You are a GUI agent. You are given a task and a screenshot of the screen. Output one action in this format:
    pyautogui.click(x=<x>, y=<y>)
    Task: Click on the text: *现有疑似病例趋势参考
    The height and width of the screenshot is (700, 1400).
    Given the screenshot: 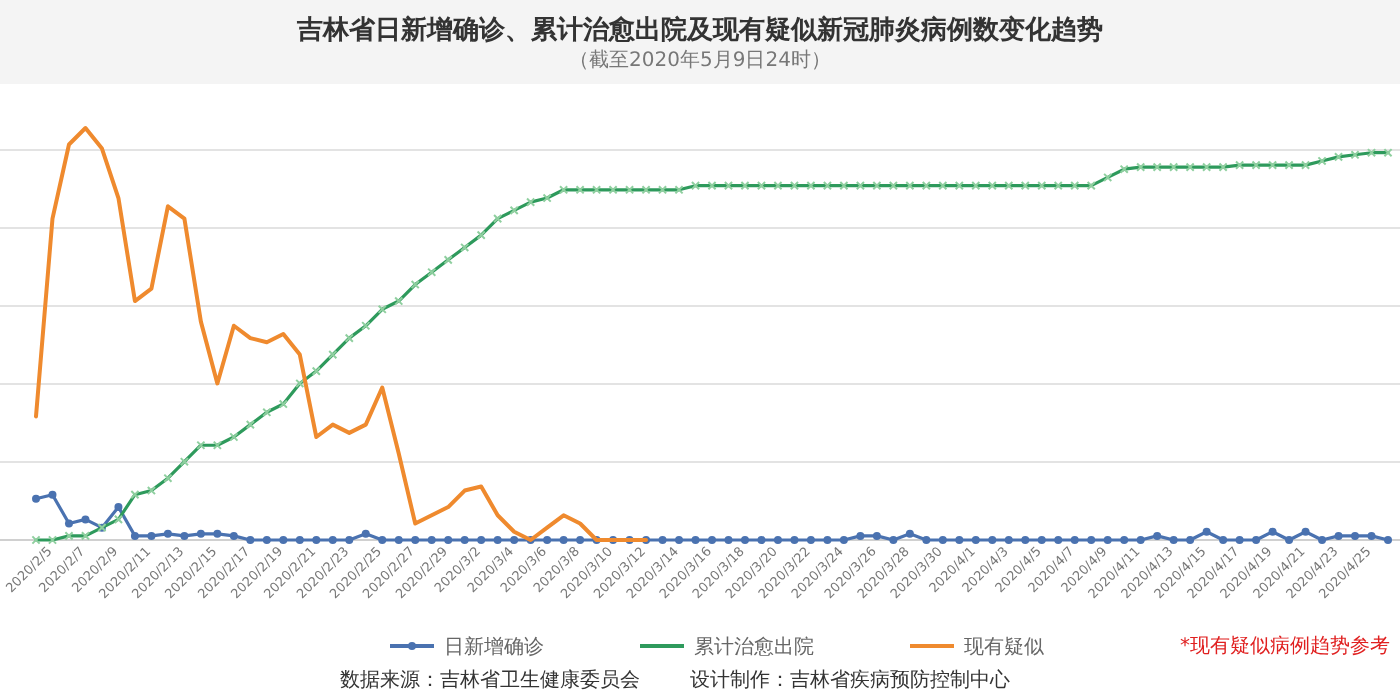 What is the action you would take?
    pyautogui.click(x=1285, y=646)
    